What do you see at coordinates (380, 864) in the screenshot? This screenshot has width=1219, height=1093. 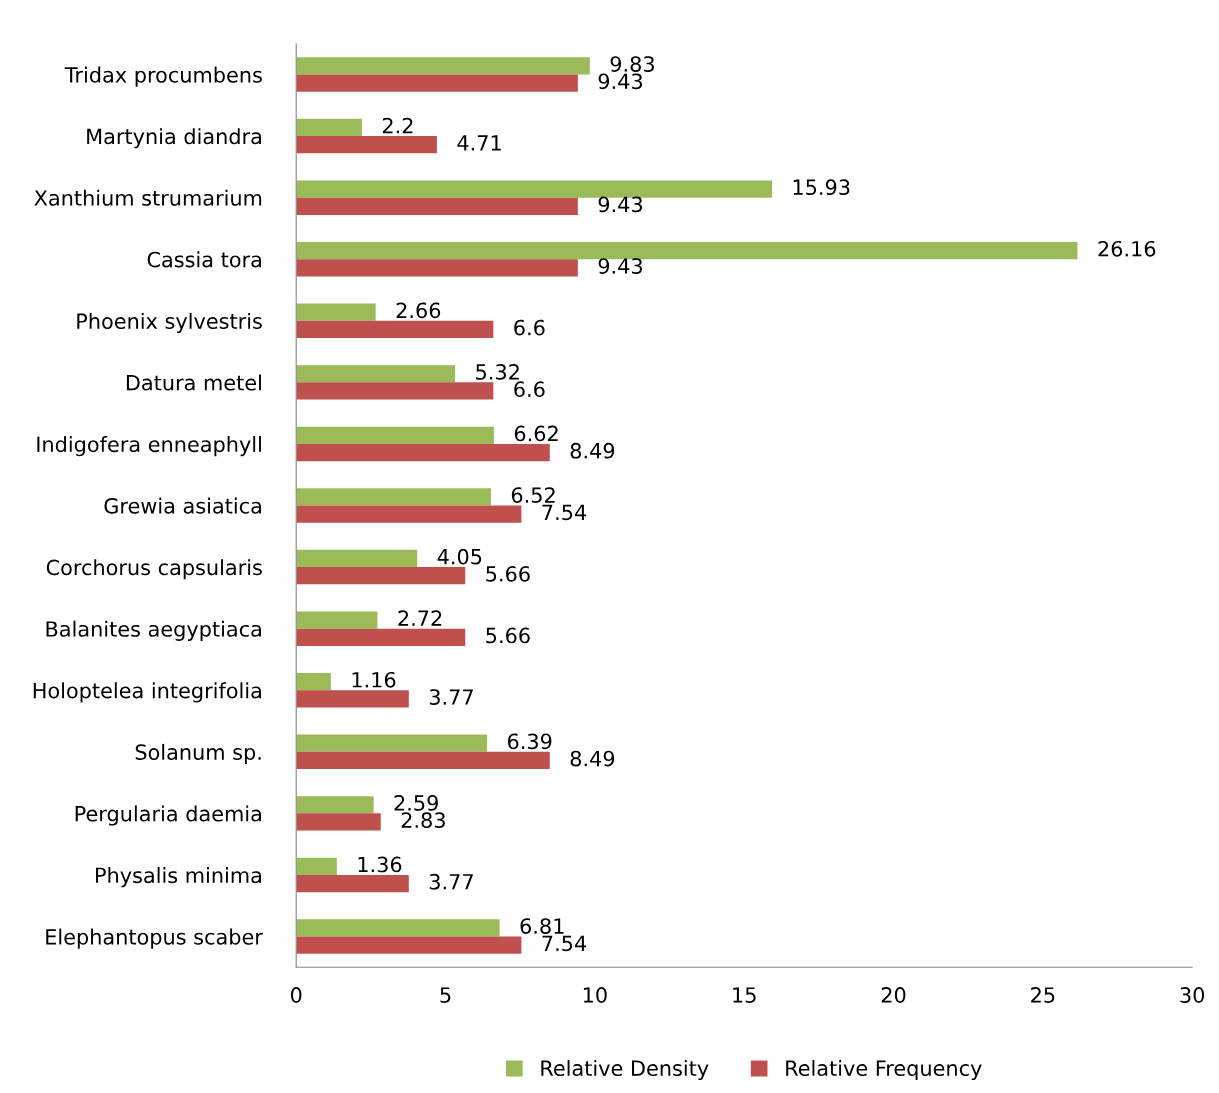 I see `data-label: 1.36` at bounding box center [380, 864].